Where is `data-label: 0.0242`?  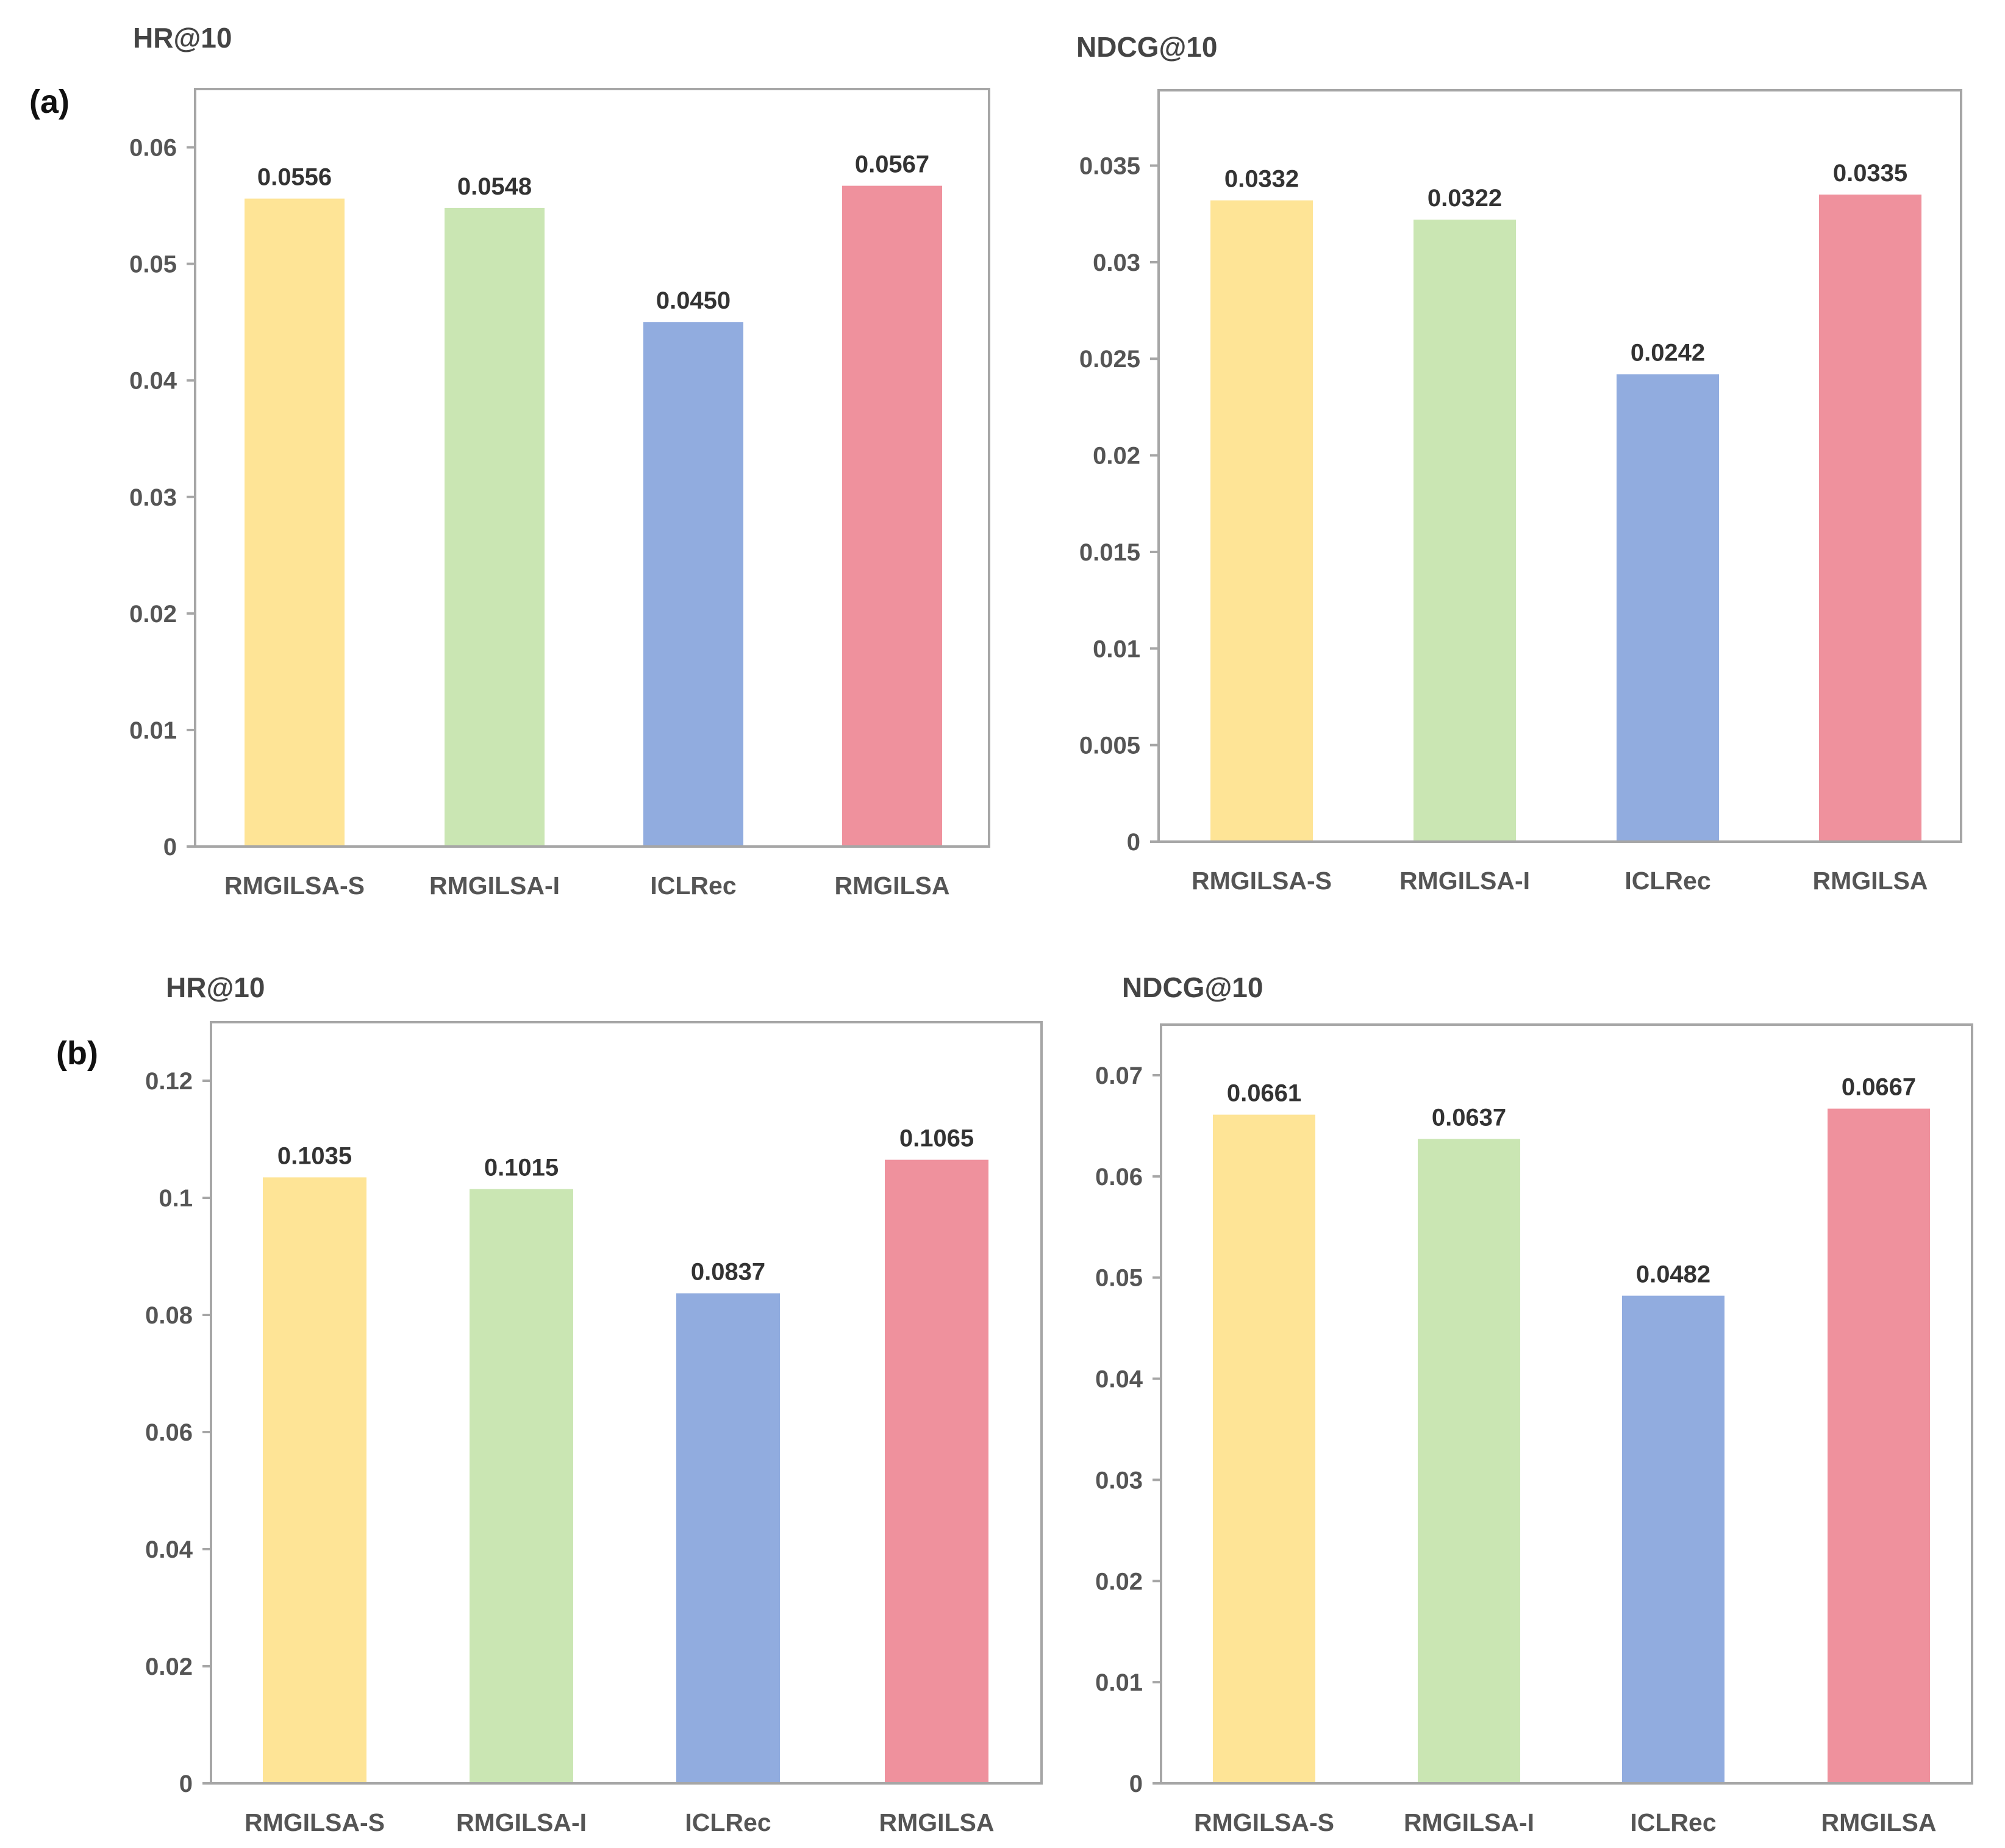
data-label: 0.0242 is located at coordinates (1668, 353).